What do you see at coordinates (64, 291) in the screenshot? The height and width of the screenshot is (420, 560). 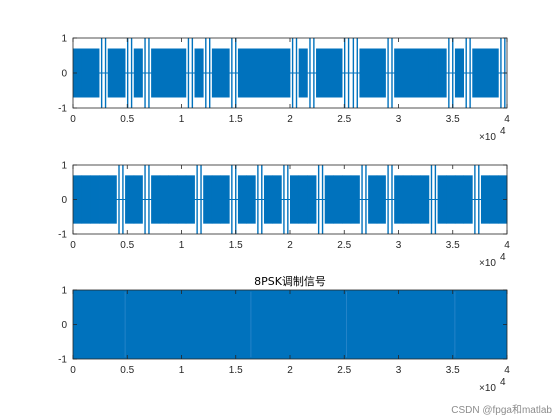 I see `y-tick-label: 1` at bounding box center [64, 291].